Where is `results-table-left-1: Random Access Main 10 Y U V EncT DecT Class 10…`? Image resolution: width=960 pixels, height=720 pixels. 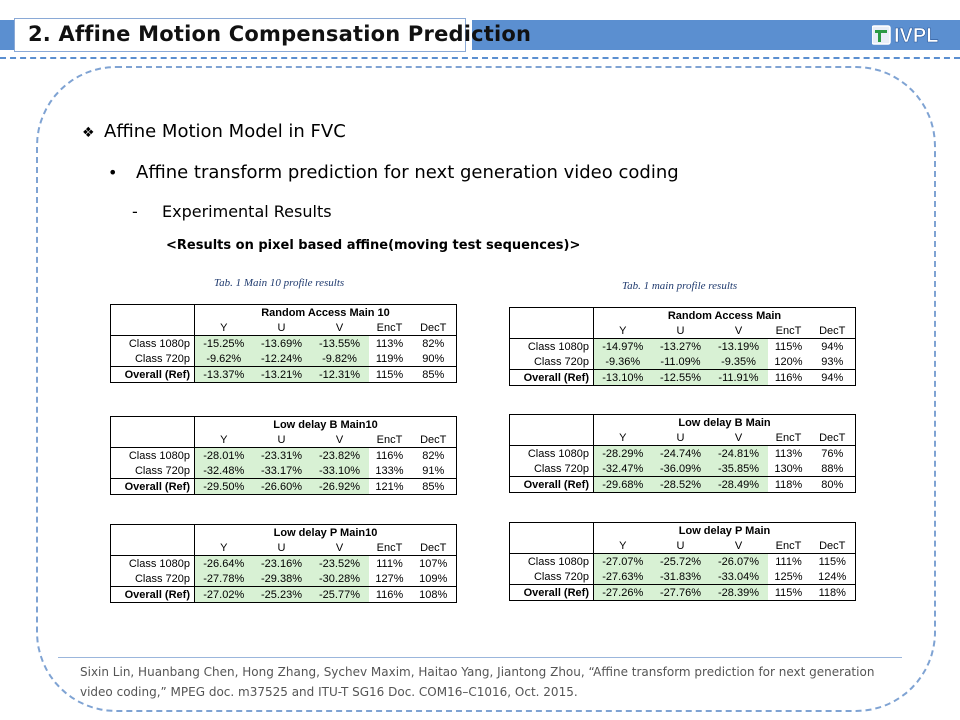
results-table-left-1: Random Access Main 10 Y U V EncT DecT Class 10… is located at coordinates (283, 343).